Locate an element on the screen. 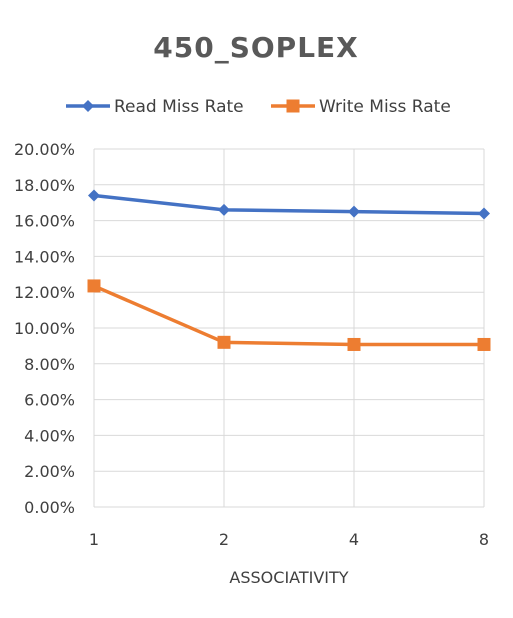  y-tick-label: 10.00% is located at coordinates (44, 328).